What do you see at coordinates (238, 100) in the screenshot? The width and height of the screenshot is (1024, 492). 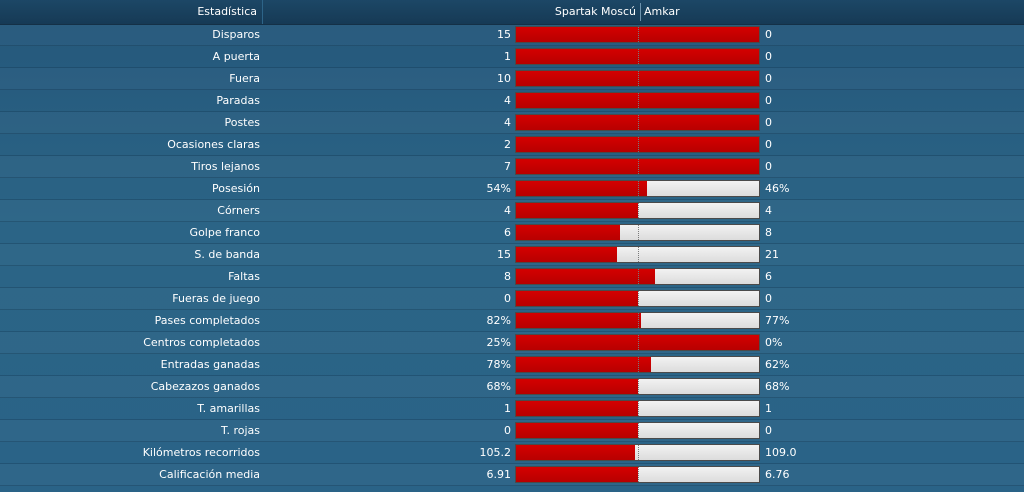 I see `stat-label: Paradas` at bounding box center [238, 100].